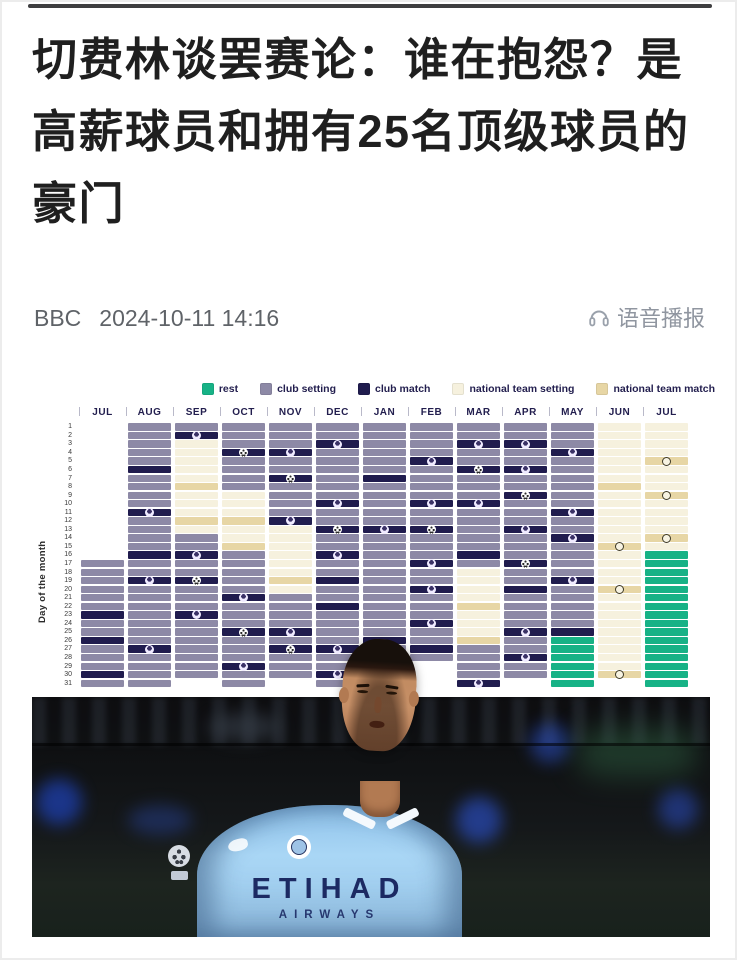  What do you see at coordinates (196, 581) in the screenshot?
I see `ucl-ball-icon` at bounding box center [196, 581].